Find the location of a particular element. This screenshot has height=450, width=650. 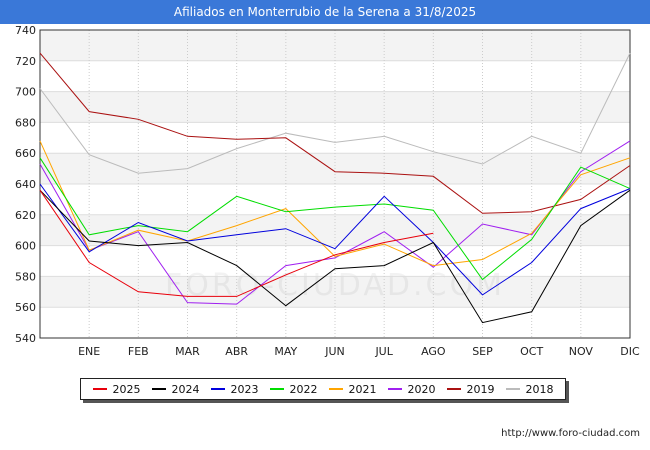

legend-item-2020: 2020 is located at coordinates (411, 389).